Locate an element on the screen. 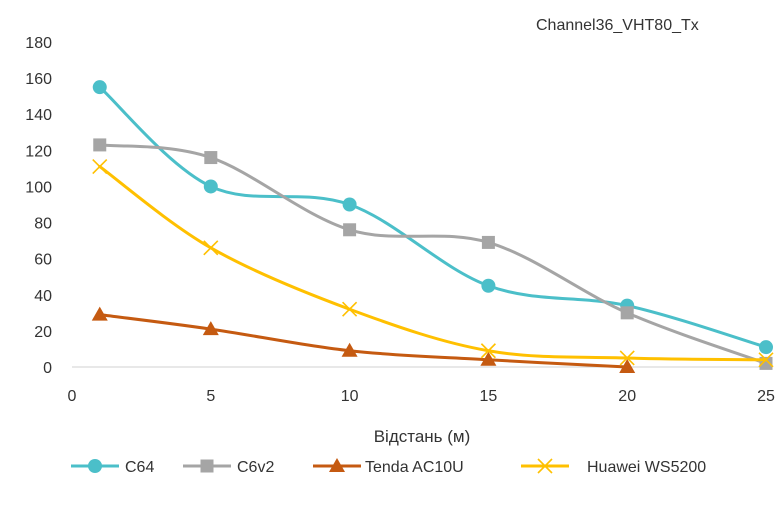  series-line-tenda-ac10u is located at coordinates (363, 341).